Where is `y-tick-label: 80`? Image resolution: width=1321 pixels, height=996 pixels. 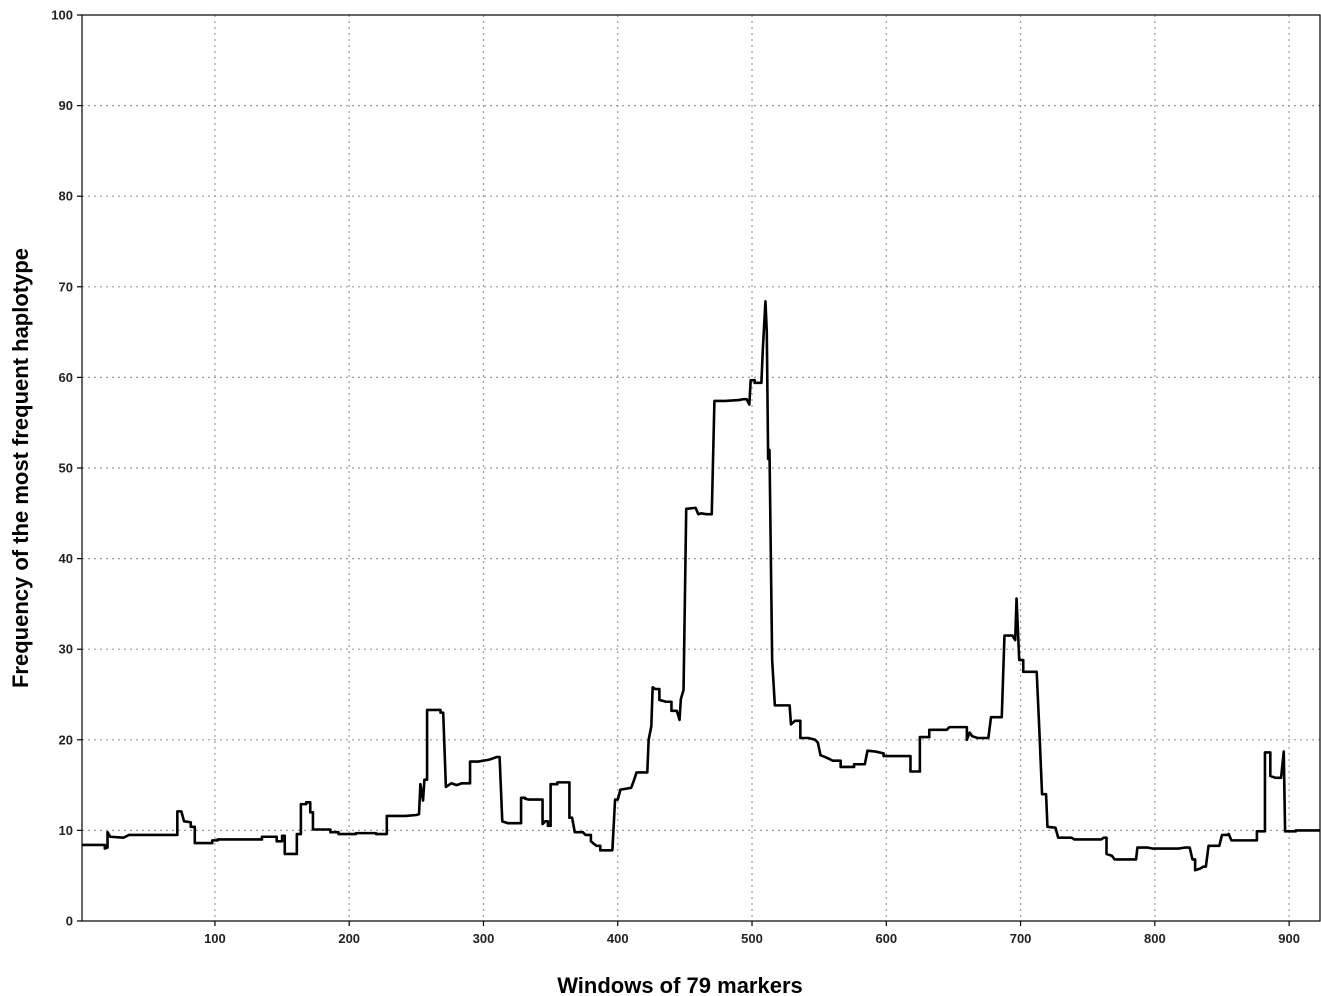
y-tick-label: 80 is located at coordinates (66, 196).